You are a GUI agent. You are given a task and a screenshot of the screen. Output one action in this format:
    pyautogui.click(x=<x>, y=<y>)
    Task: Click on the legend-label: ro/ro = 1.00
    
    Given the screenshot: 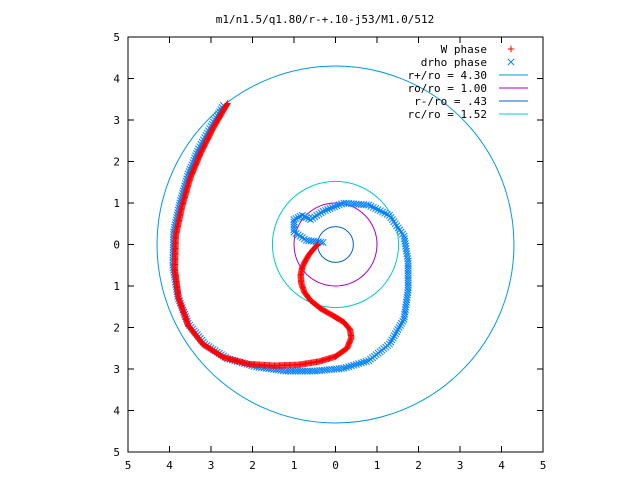 What is the action you would take?
    pyautogui.click(x=447, y=88)
    